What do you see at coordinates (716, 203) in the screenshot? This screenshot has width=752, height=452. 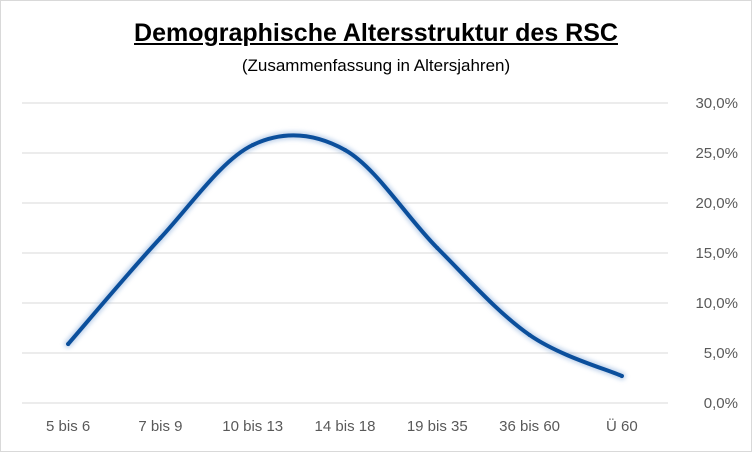 I see `y-tick-label: 20,0%` at bounding box center [716, 203].